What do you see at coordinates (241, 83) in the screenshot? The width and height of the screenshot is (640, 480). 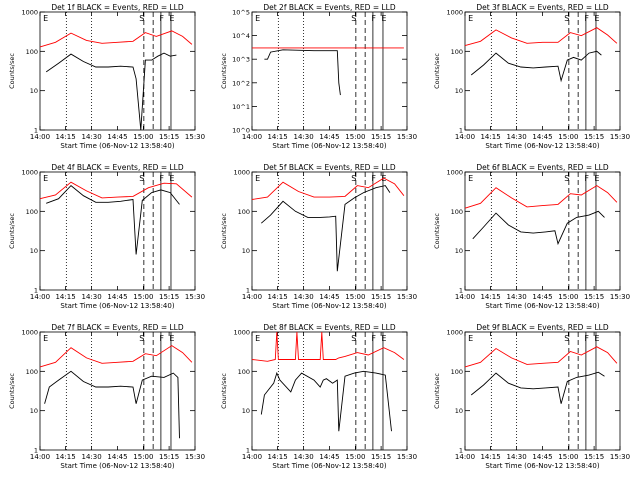 I see `y-tick-label: 10^2` at bounding box center [241, 83].